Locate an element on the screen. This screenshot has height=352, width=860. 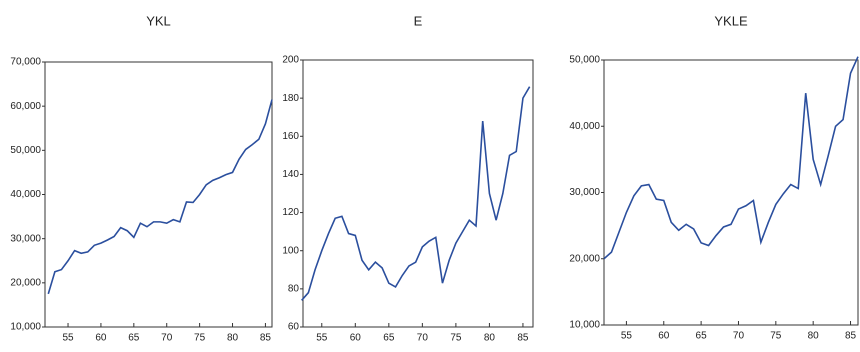
y-tick-label: 60,000 is located at coordinates (25, 106).